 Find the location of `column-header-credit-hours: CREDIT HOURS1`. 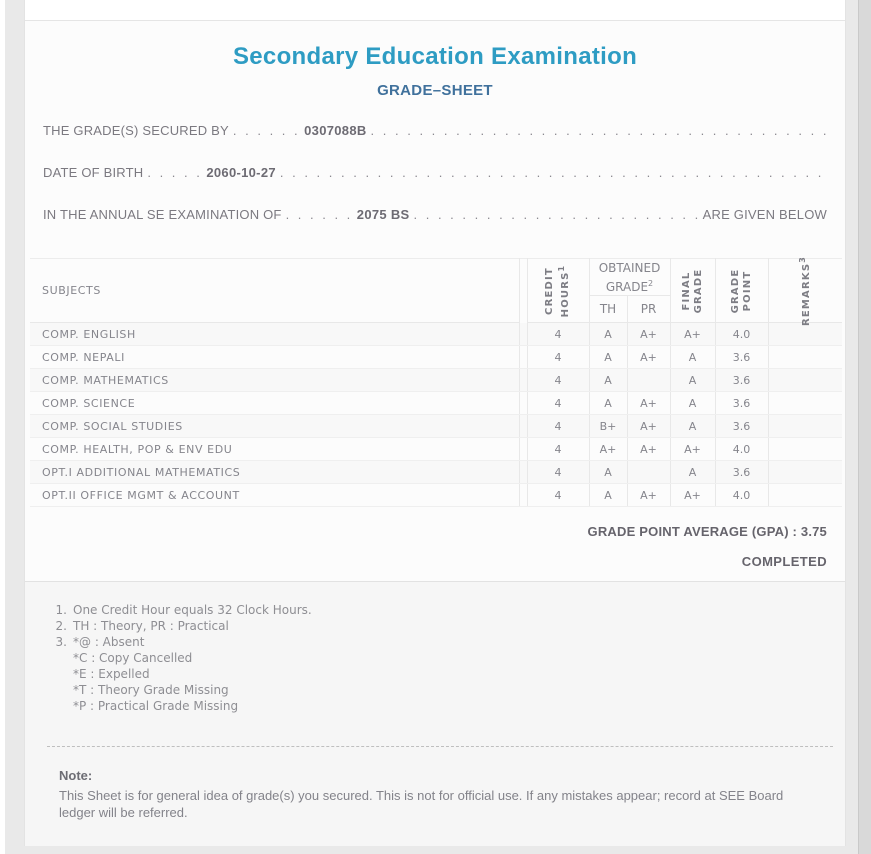

column-header-credit-hours: CREDIT HOURS1 is located at coordinates (557, 290).